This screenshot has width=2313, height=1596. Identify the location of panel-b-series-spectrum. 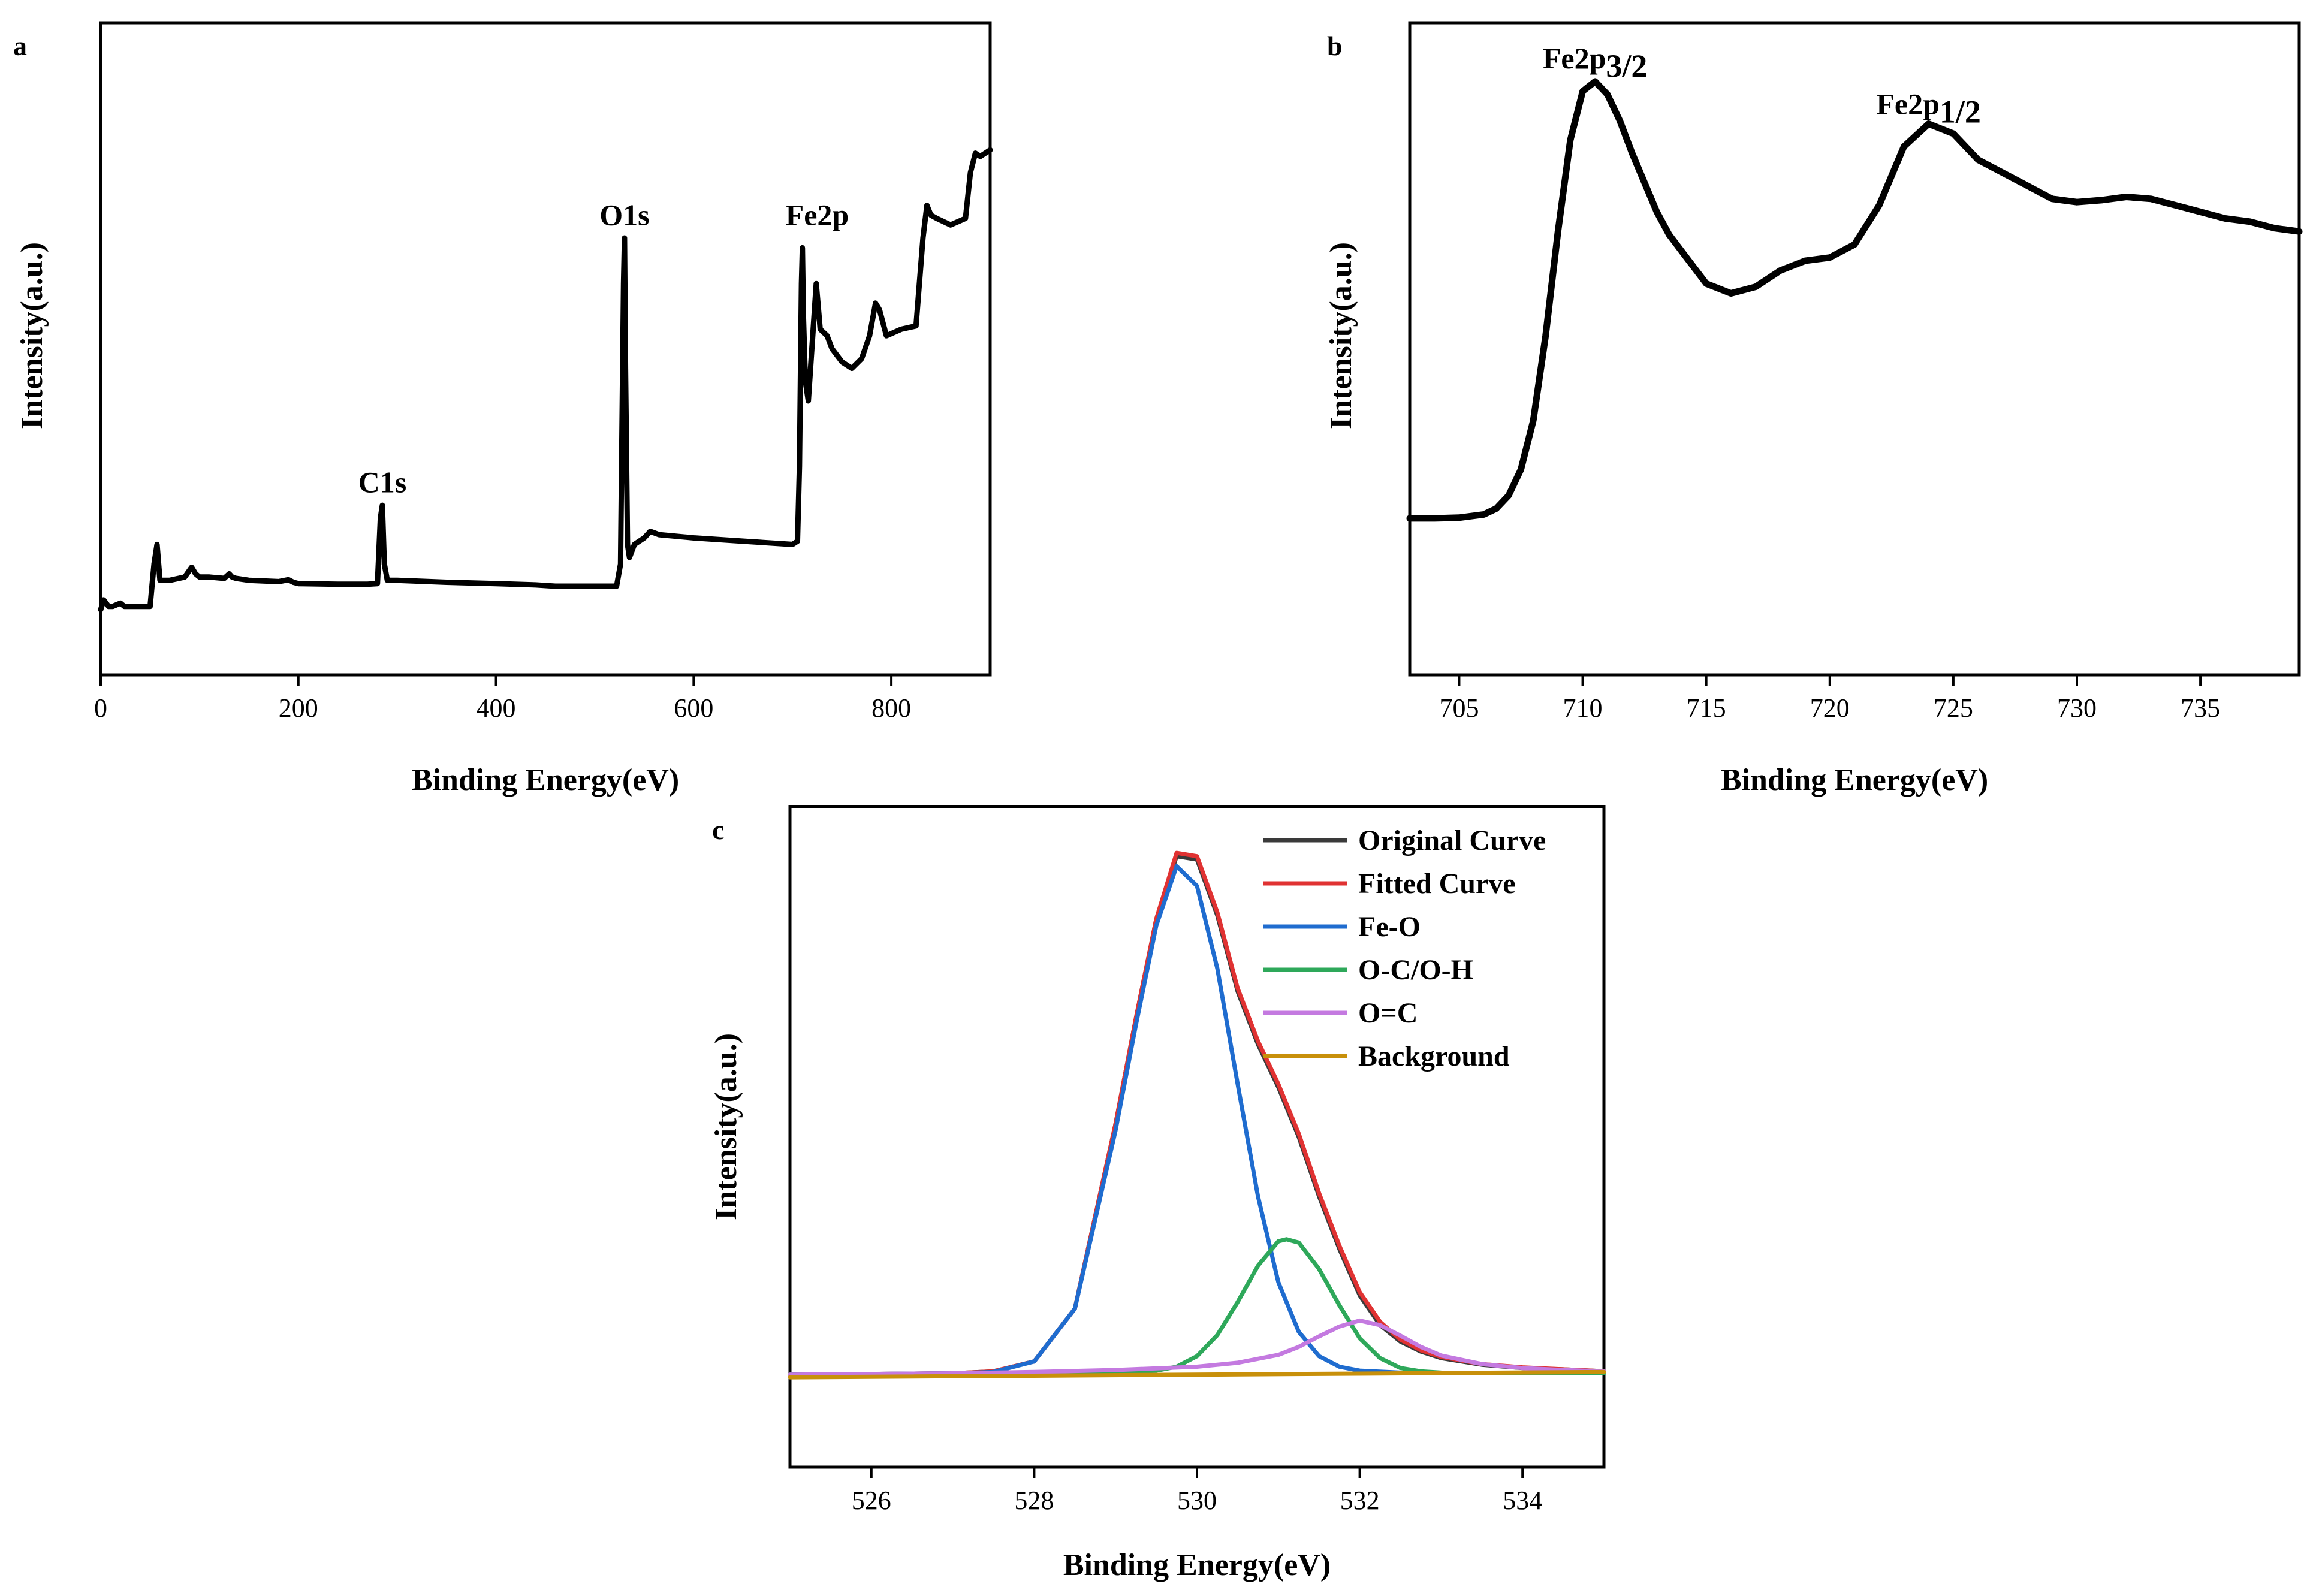
(1855, 300).